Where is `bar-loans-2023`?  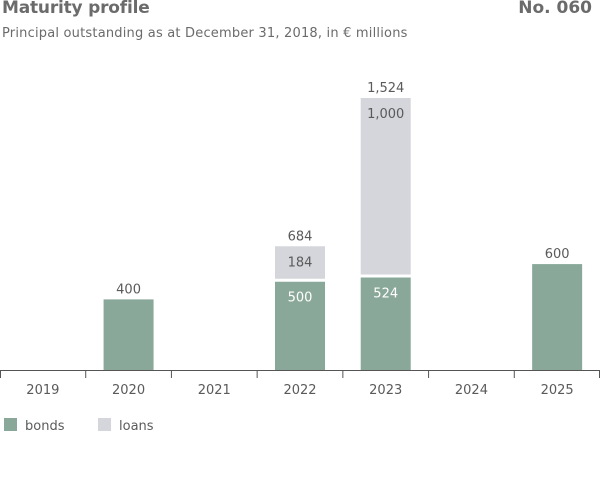
bar-loans-2023 is located at coordinates (385, 186).